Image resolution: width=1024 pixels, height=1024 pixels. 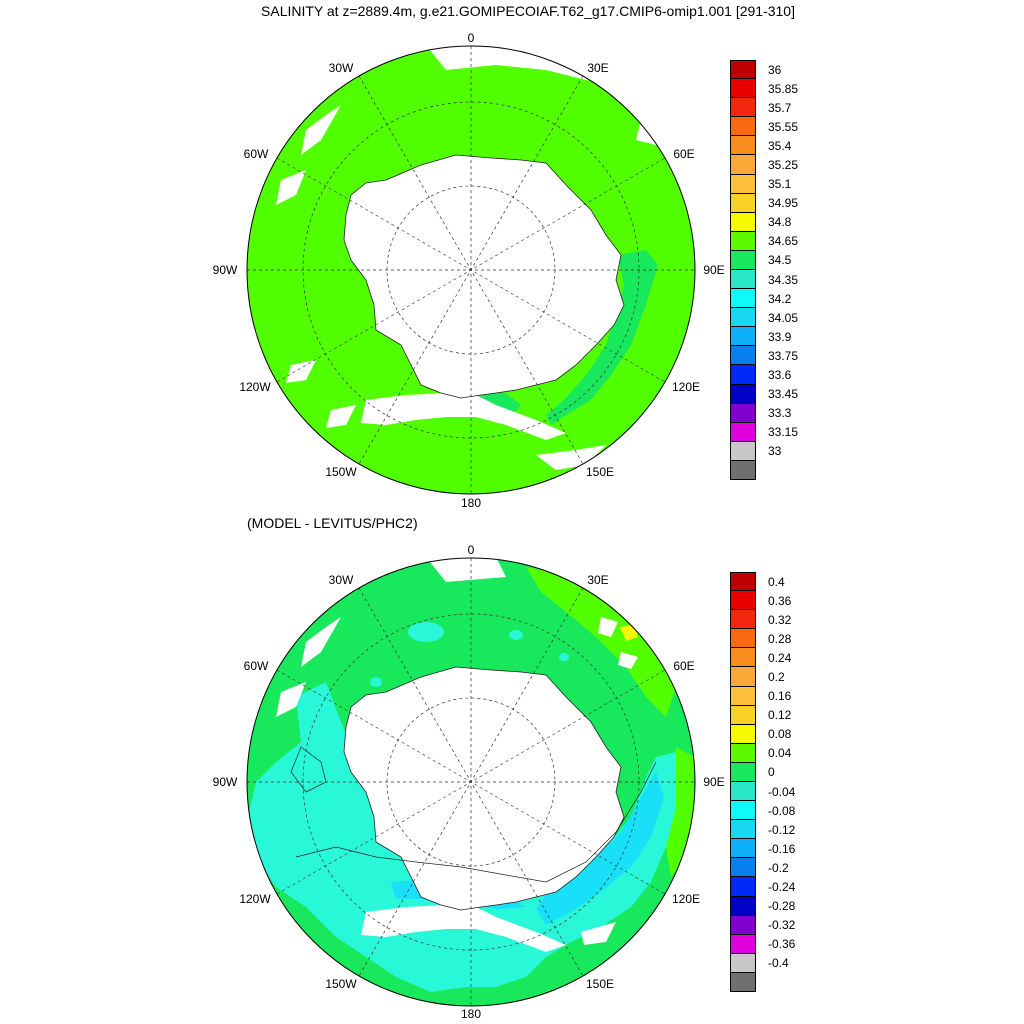 What do you see at coordinates (783, 88) in the screenshot?
I see `colorbar-tick-label: 35.85` at bounding box center [783, 88].